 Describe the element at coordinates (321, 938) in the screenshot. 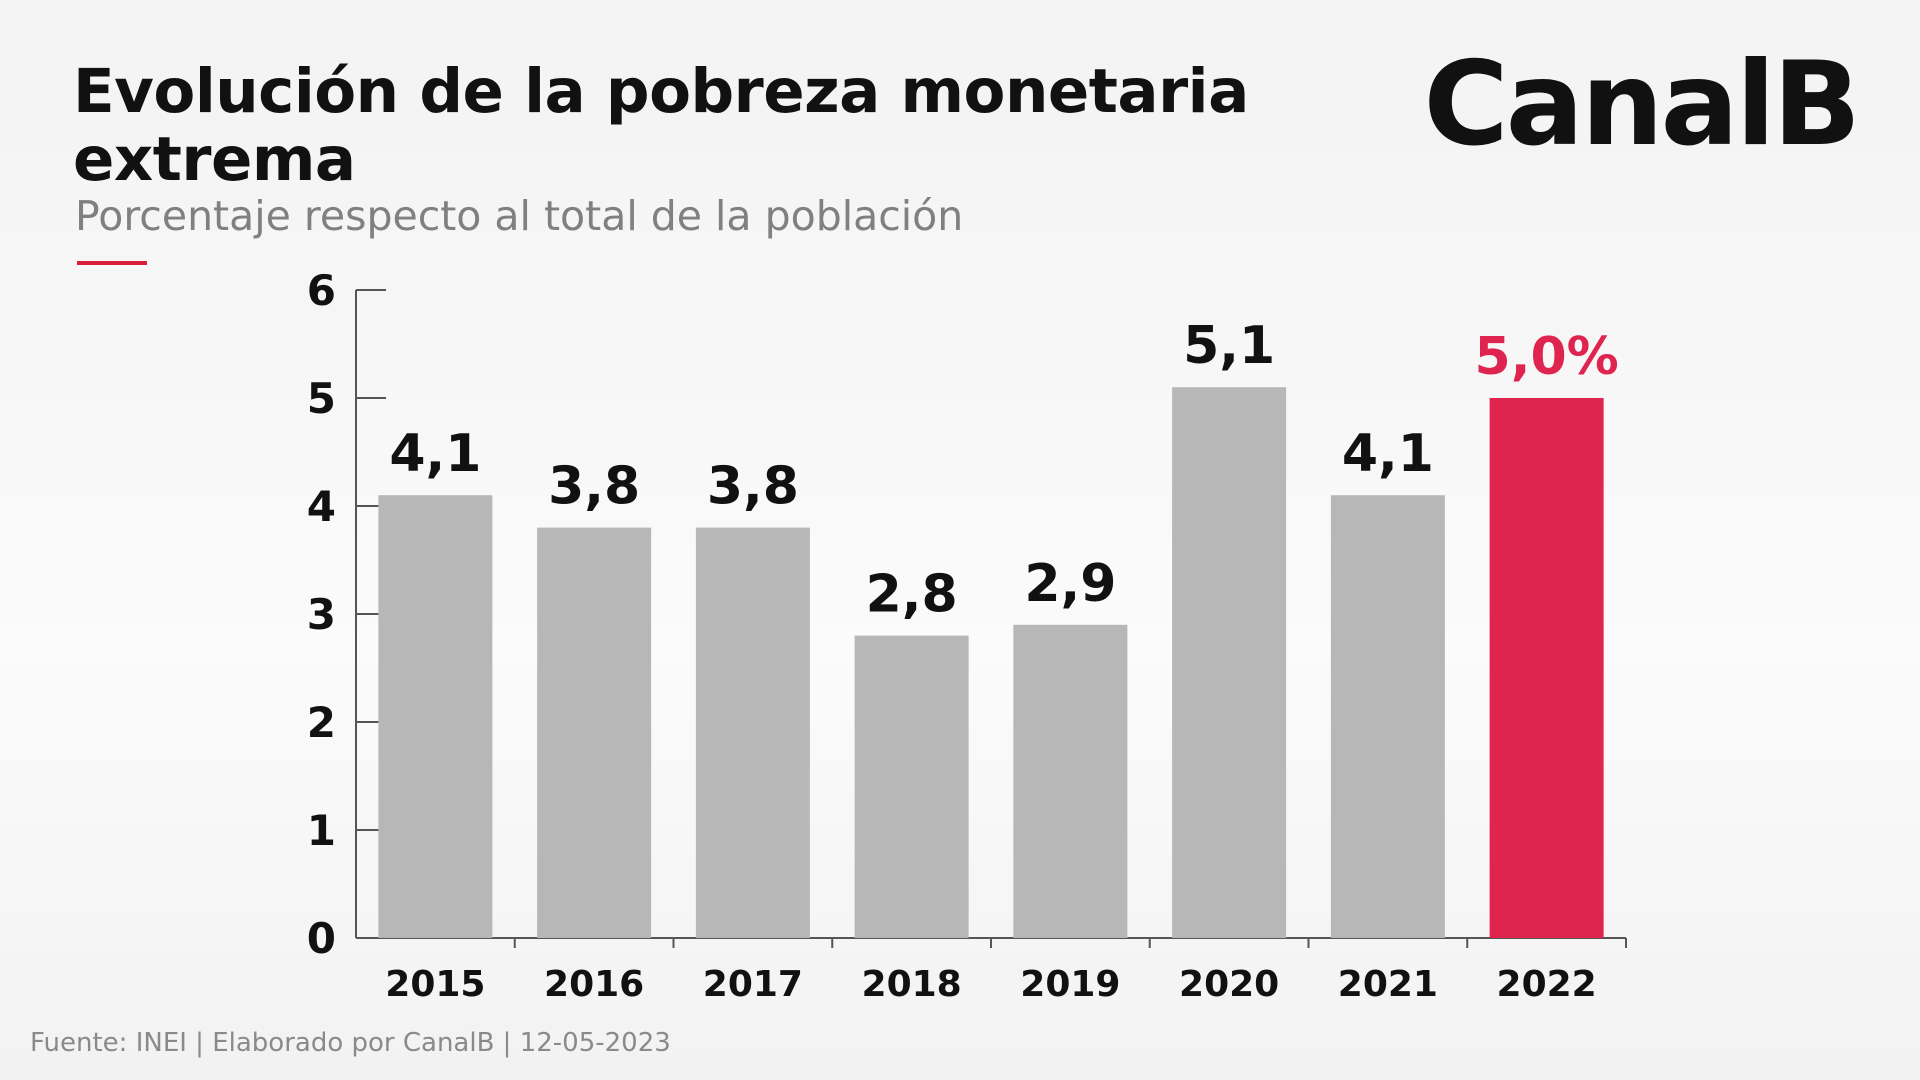

I see `y-tick-label: 0` at that location.